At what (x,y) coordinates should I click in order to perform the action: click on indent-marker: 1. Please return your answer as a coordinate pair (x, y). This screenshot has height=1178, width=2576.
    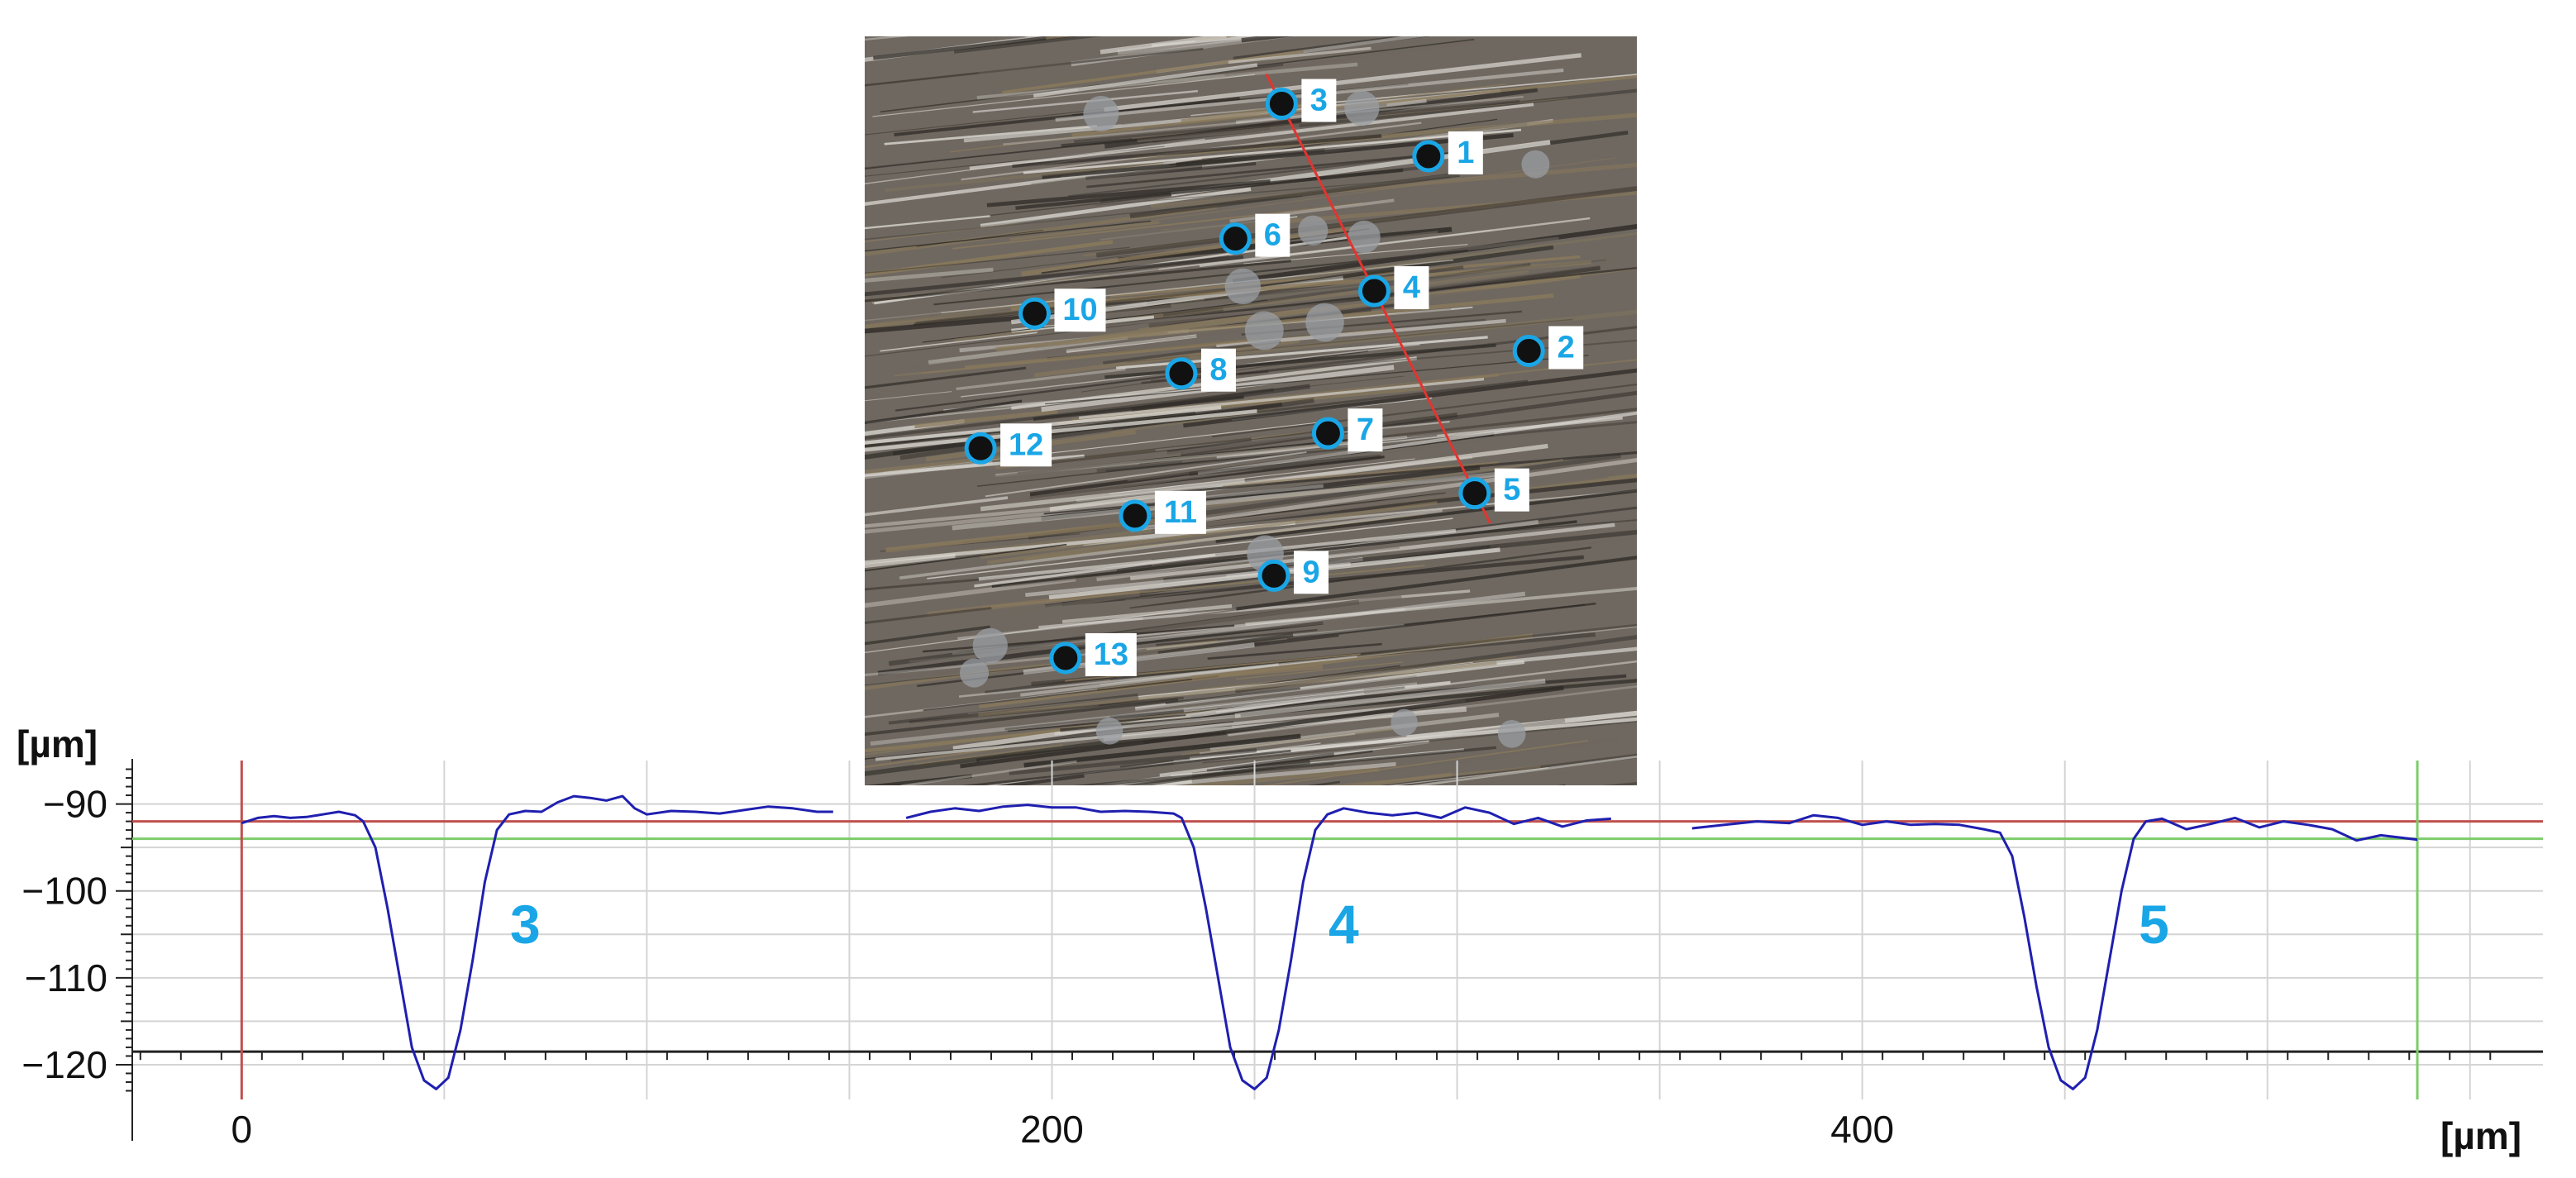
    Looking at the image, I should click on (1447, 152).